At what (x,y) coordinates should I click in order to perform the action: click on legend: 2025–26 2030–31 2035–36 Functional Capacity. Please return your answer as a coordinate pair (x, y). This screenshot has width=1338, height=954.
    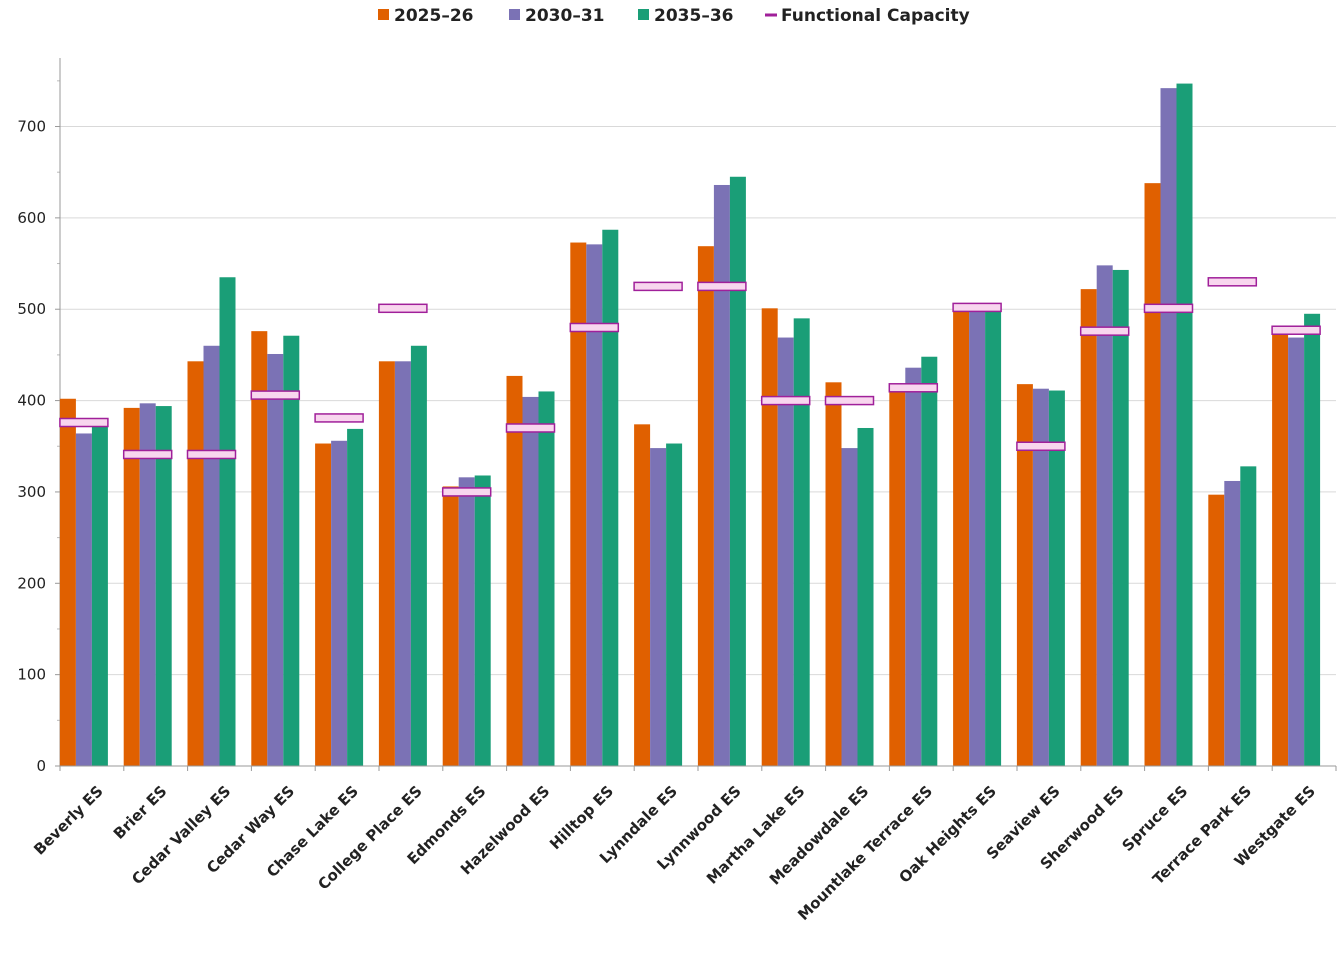
    Looking at the image, I should click on (674, 16).